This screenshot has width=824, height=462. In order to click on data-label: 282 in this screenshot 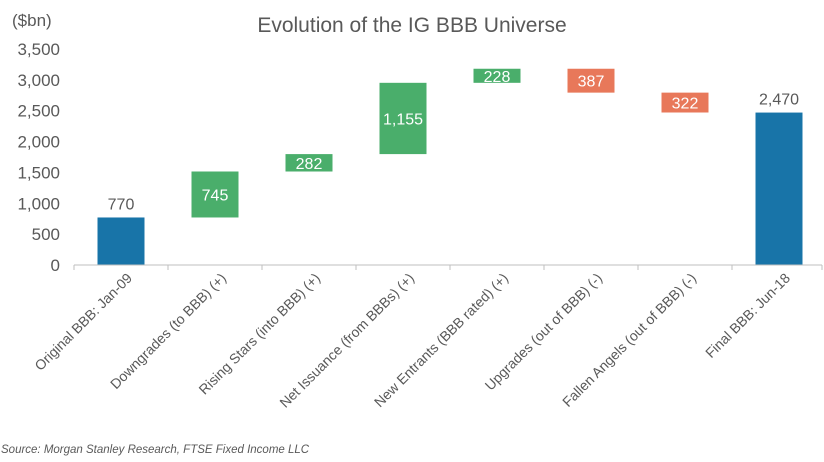, I will do `click(309, 164)`.